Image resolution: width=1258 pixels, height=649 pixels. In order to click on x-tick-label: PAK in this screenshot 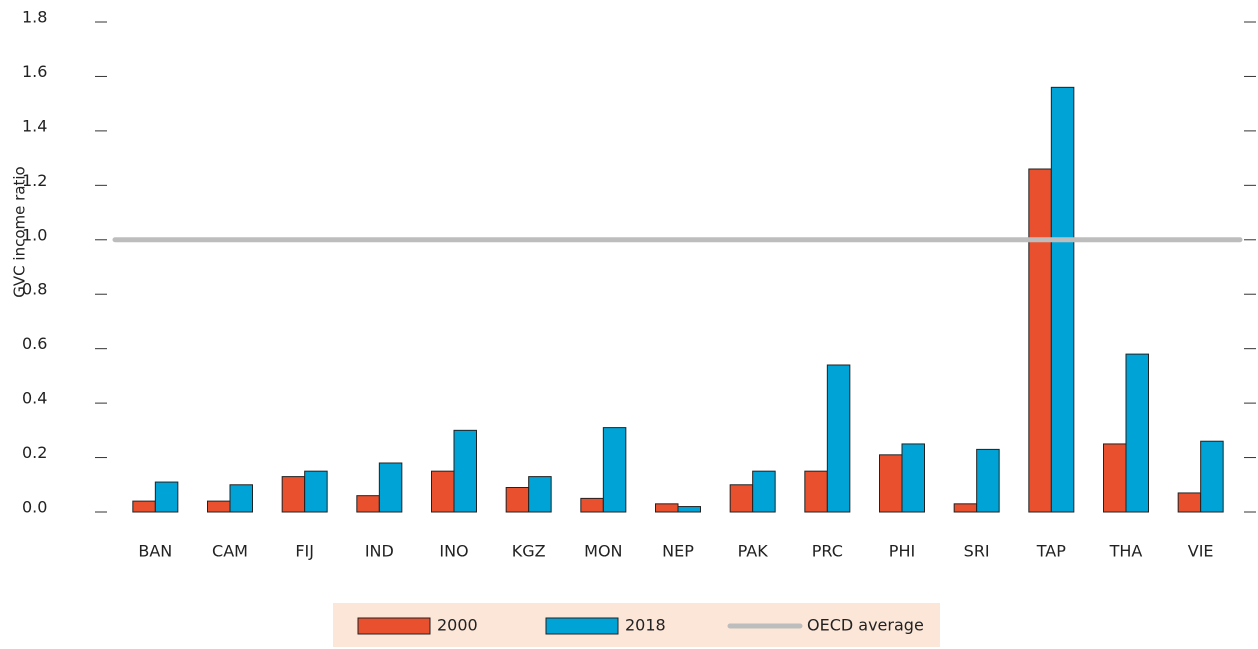, I will do `click(753, 551)`.